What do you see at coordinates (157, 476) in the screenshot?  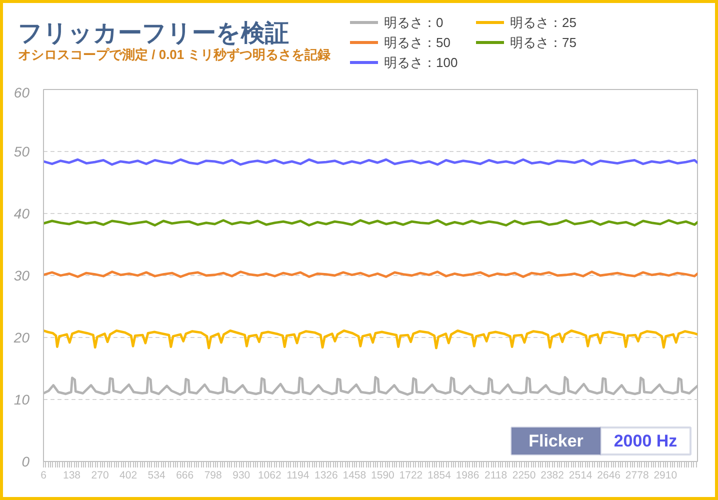 I see `x-tick-label: 534` at bounding box center [157, 476].